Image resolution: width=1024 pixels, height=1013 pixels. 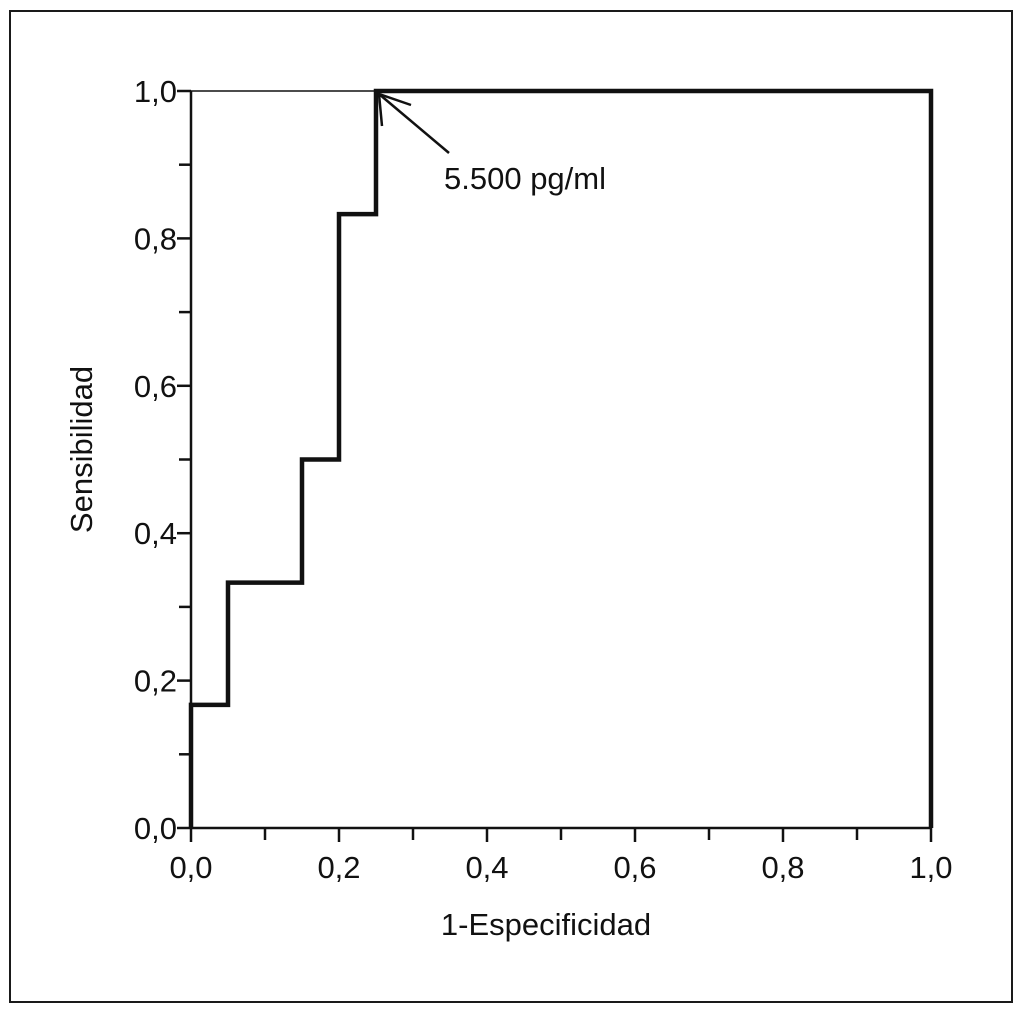 I want to click on x-tick-label: 0,0, so click(x=190, y=867).